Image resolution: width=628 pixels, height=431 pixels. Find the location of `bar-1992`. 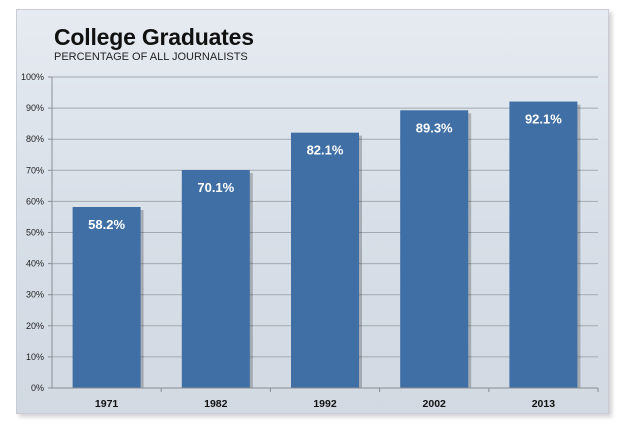

bar-1992 is located at coordinates (325, 260).